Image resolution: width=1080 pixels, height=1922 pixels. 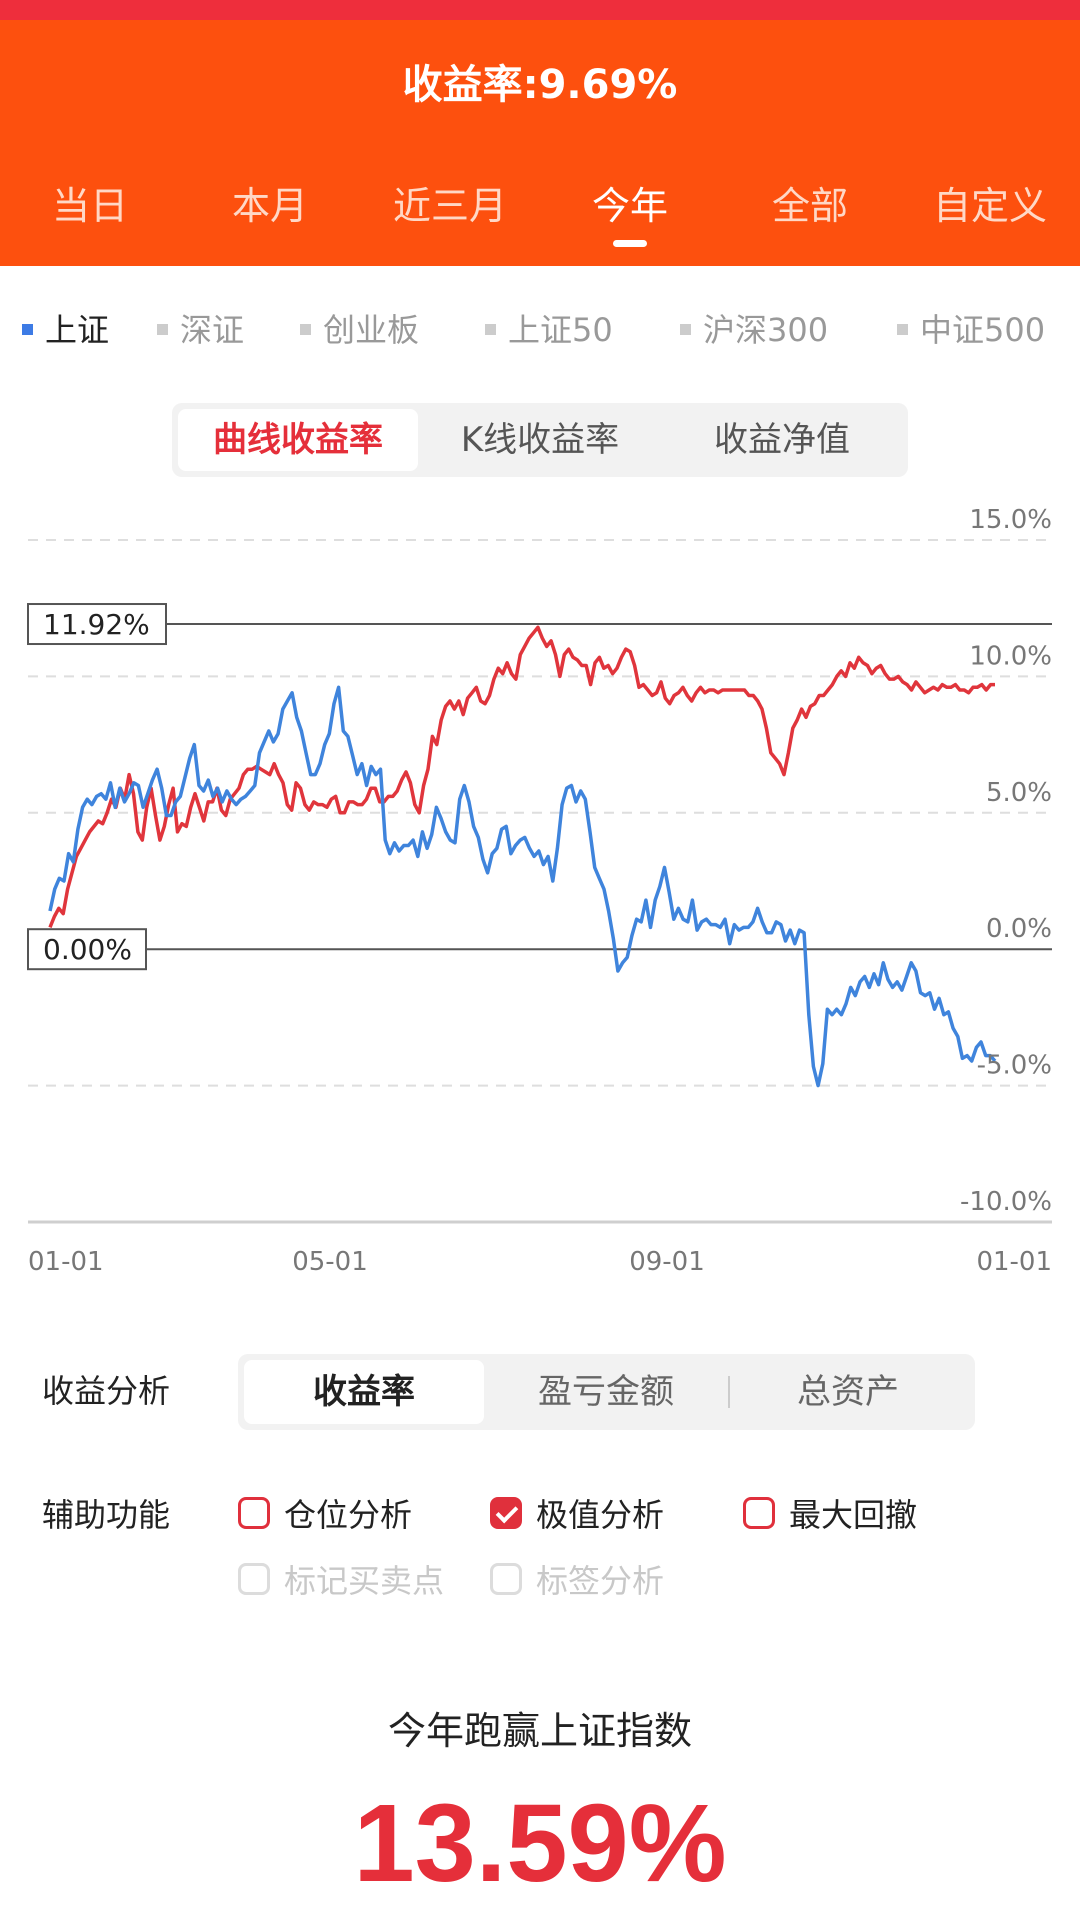 I want to click on kline-yield-button: K线收益率, so click(x=540, y=440).